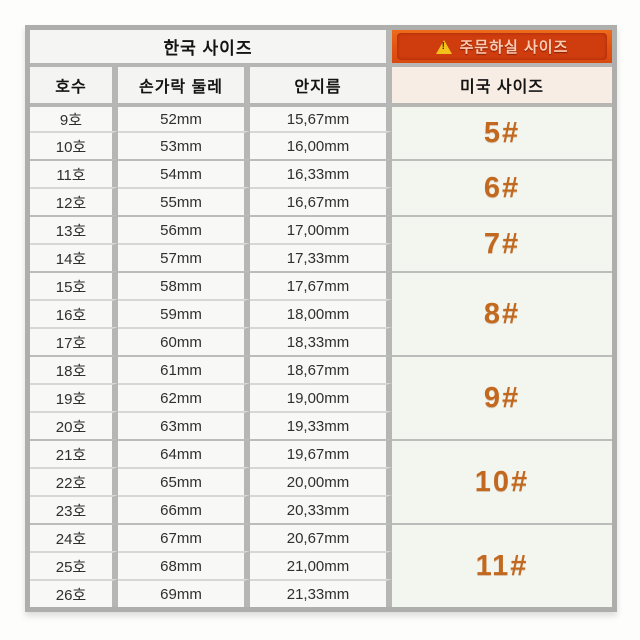 Image resolution: width=640 pixels, height=640 pixels. I want to click on column-header-ho: 호수, so click(74, 83).